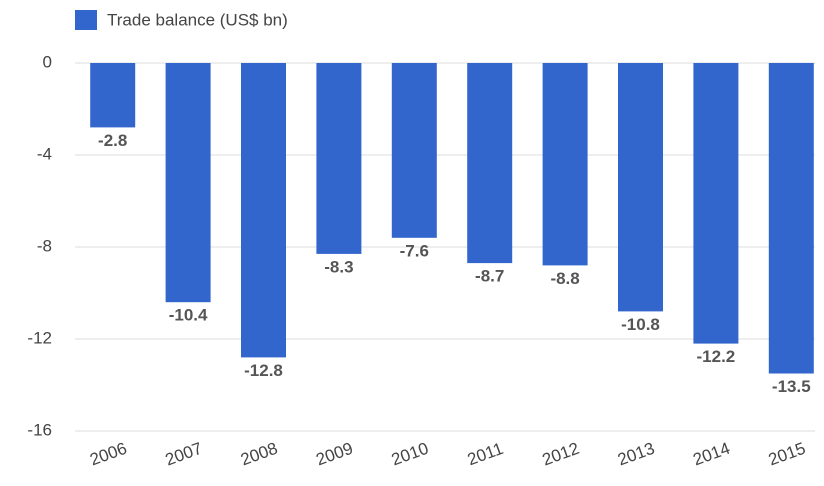  Describe the element at coordinates (197, 19) in the screenshot. I see `legend-label: Trade balance (US$ bn)` at that location.